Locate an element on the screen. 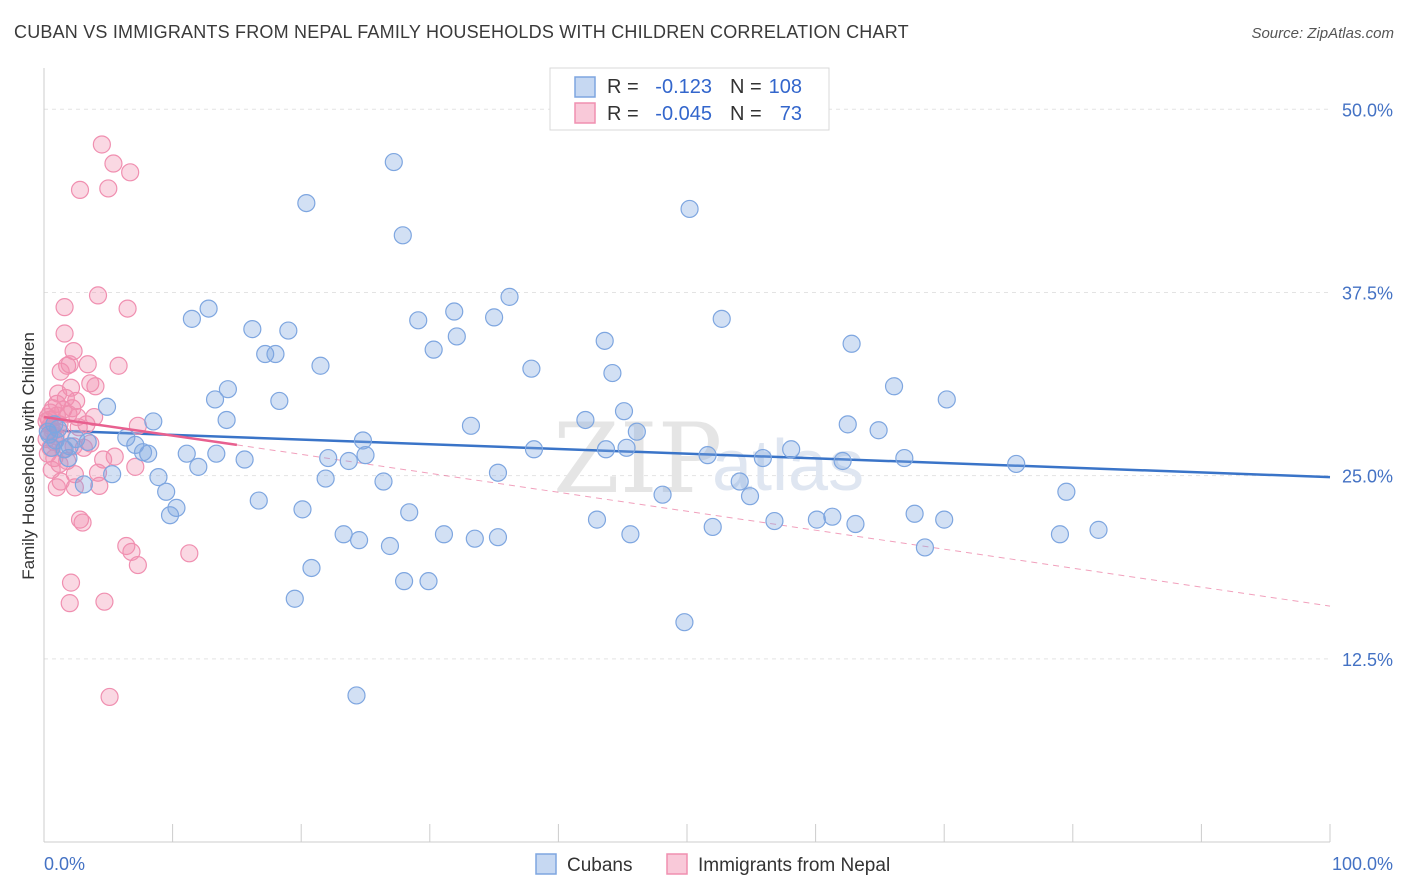 This screenshot has height=892, width=1406. x-tick-label-0: 0.0% is located at coordinates (64, 864).